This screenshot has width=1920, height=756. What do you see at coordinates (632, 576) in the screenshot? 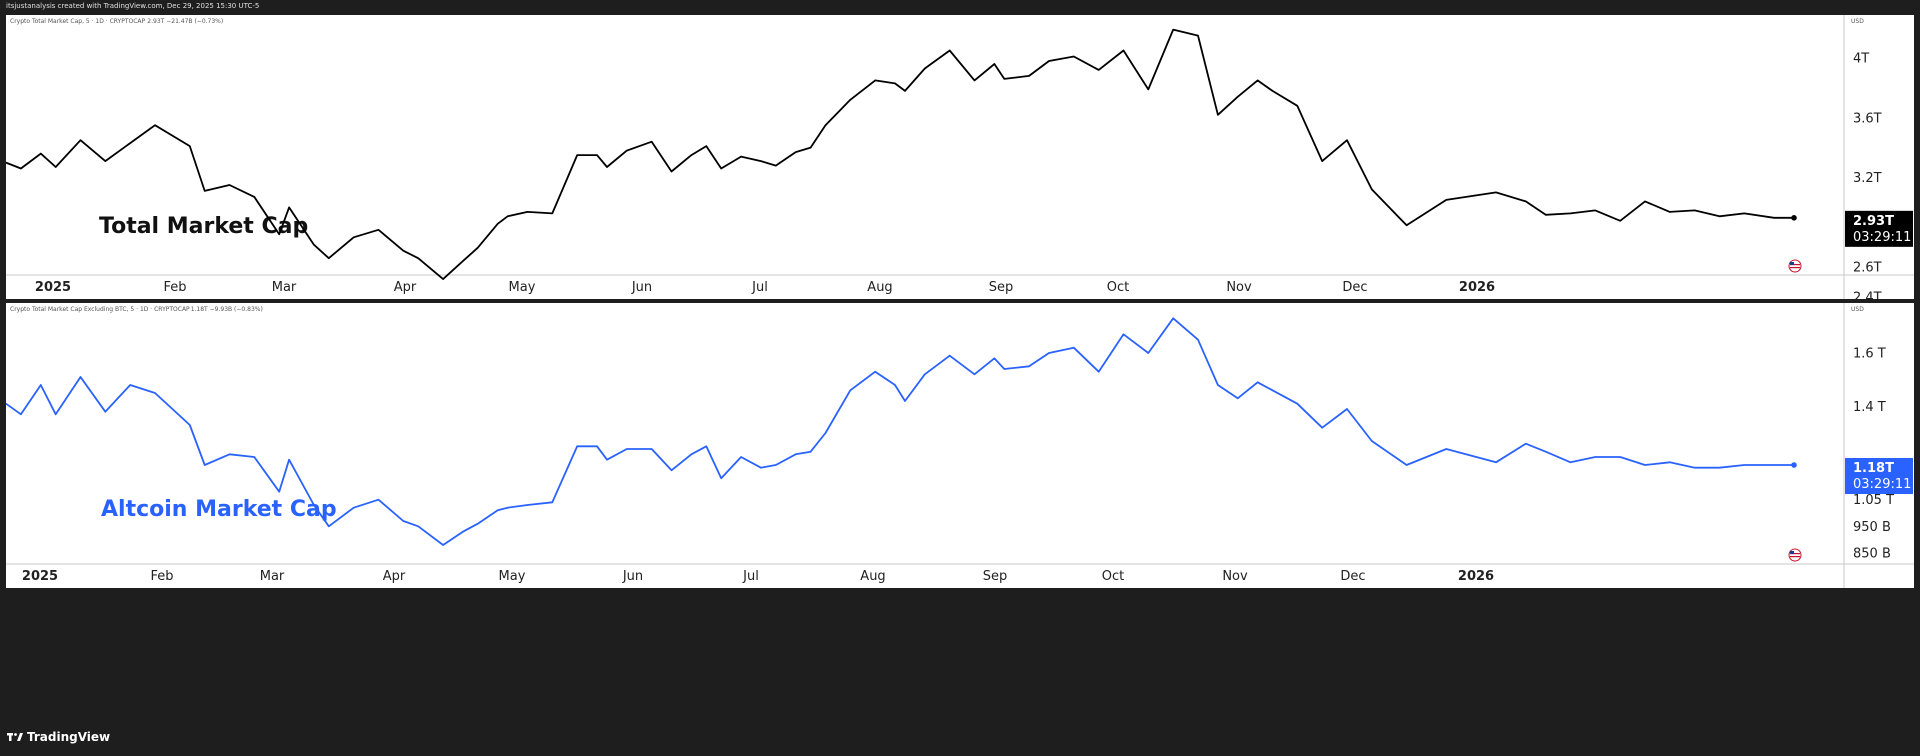
I see `time-tick-label: Jun` at bounding box center [632, 576].